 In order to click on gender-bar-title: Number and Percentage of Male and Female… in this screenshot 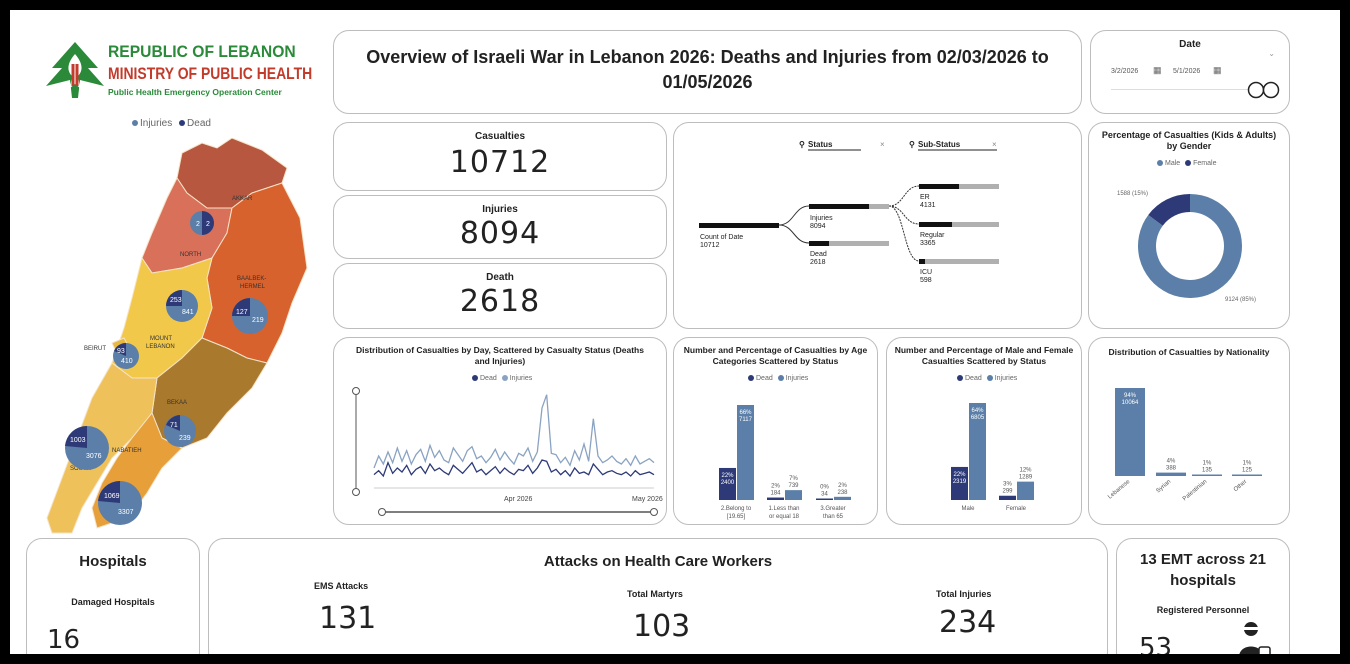, I will do `click(984, 355)`.